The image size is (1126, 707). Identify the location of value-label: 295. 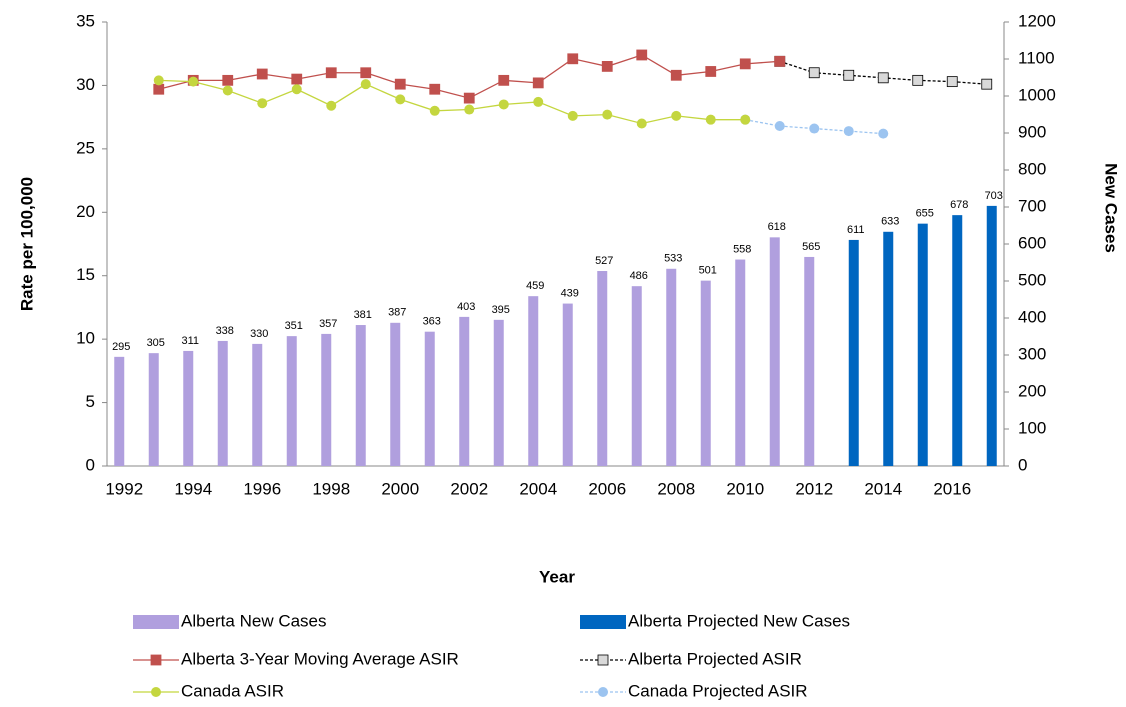
(121, 347).